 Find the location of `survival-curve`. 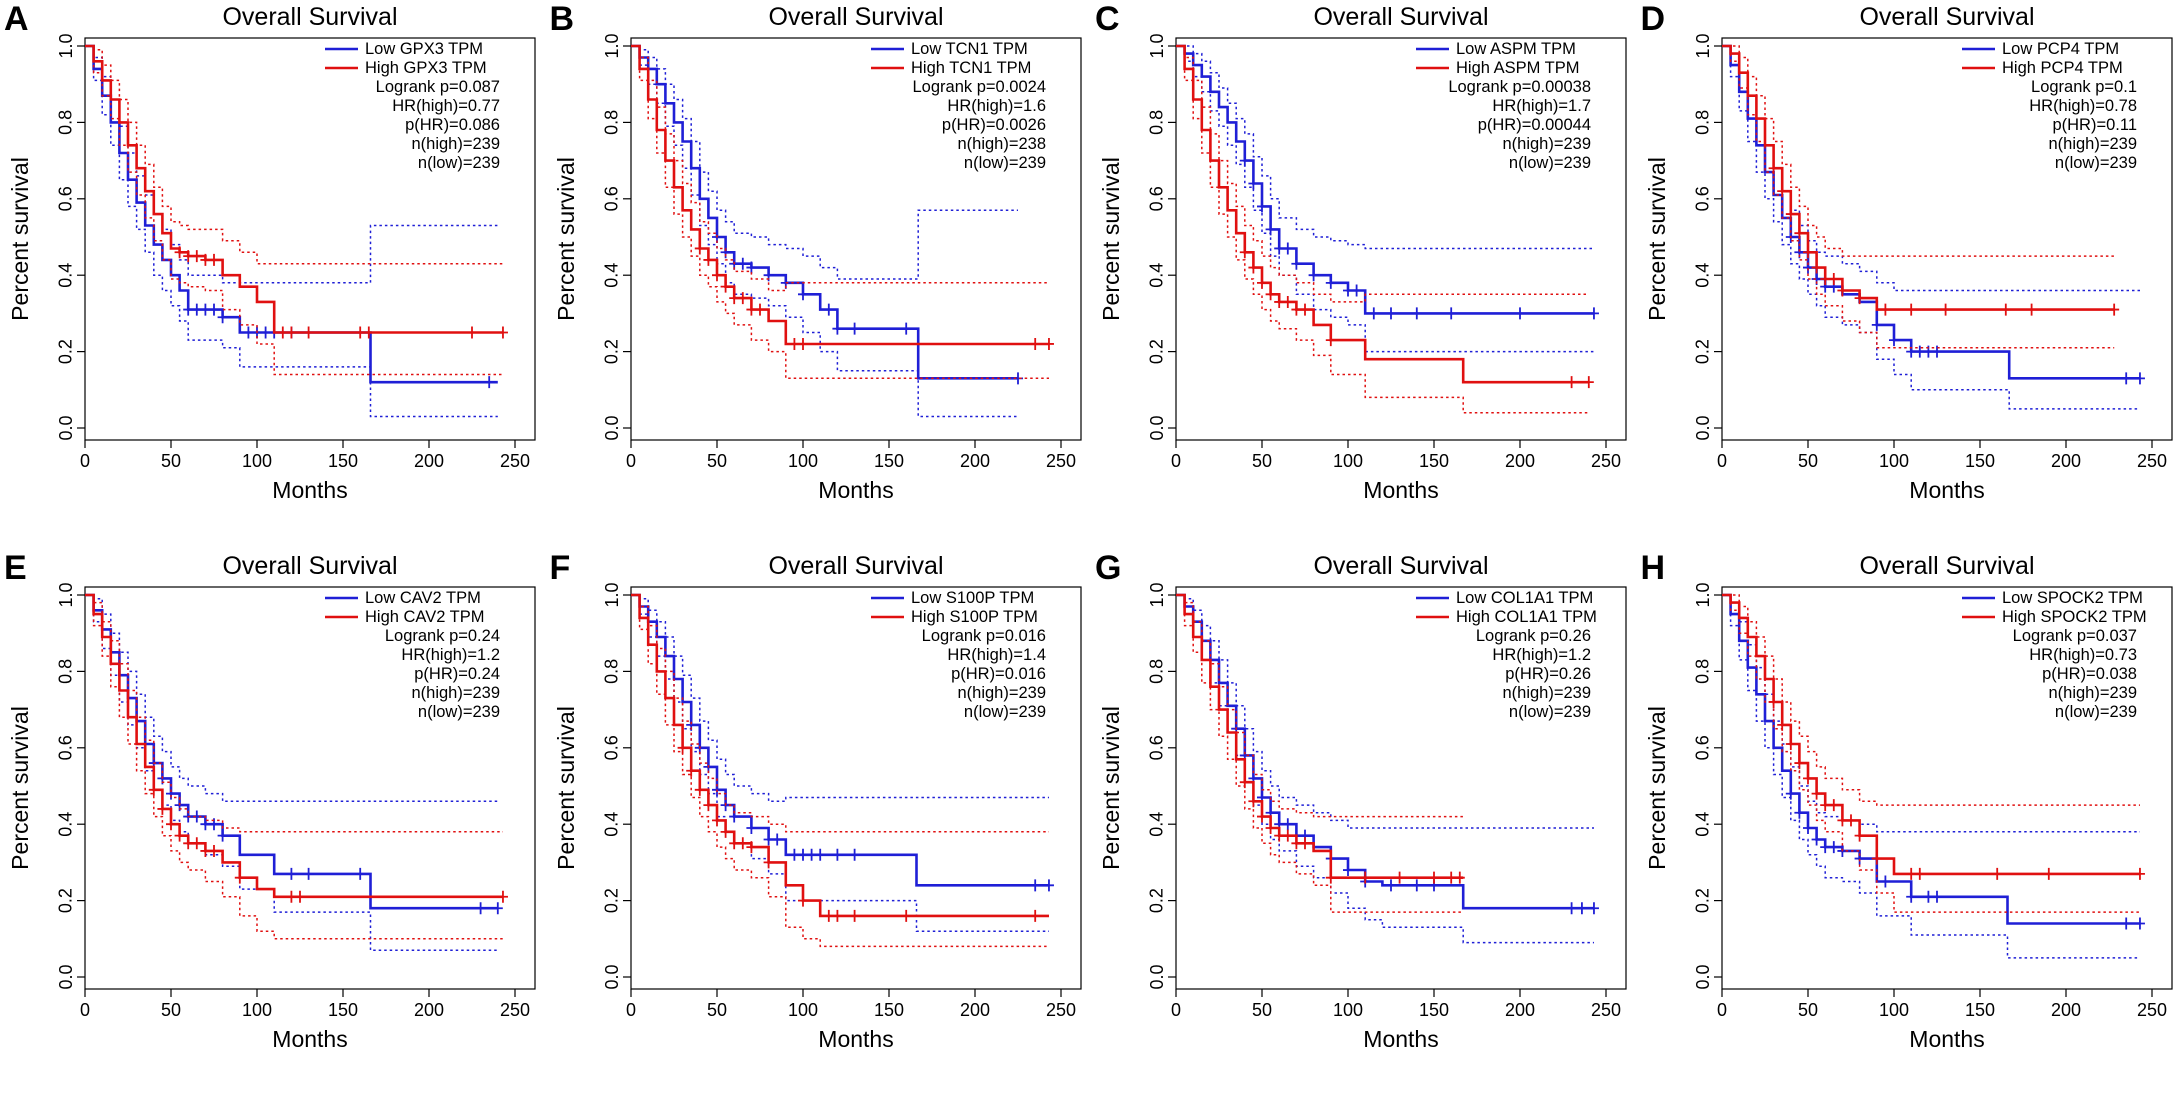

survival-curve is located at coordinates (1320, 736).